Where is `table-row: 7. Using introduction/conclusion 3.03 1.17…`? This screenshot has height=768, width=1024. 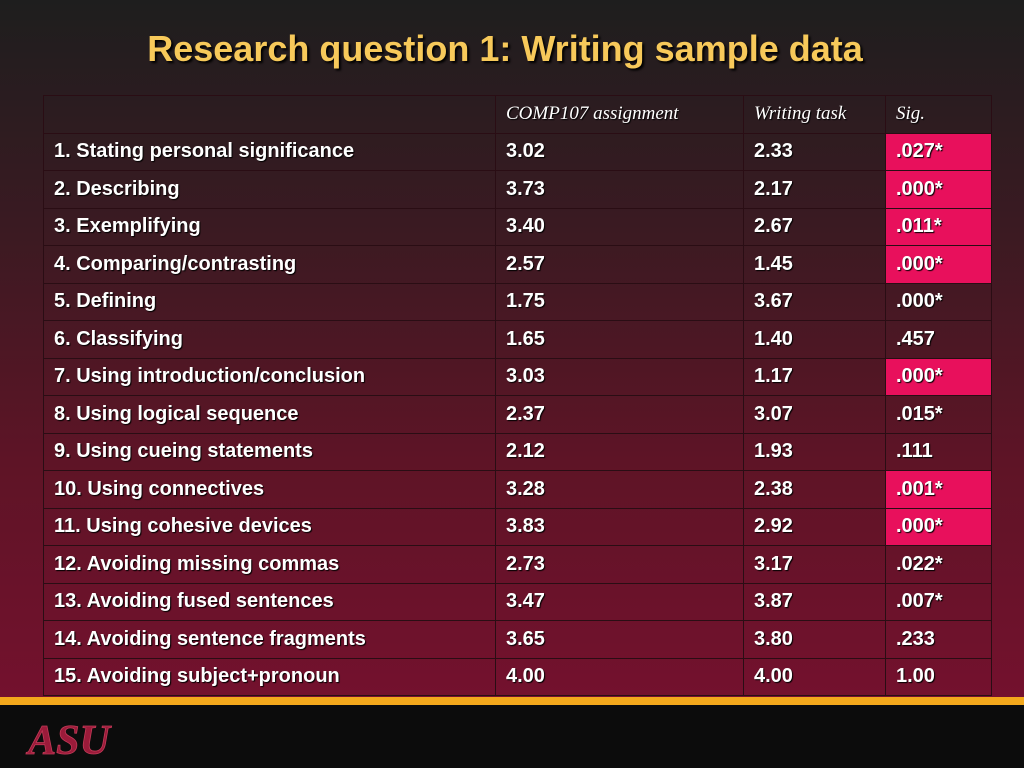 table-row: 7. Using introduction/conclusion 3.03 1.17… is located at coordinates (517, 376).